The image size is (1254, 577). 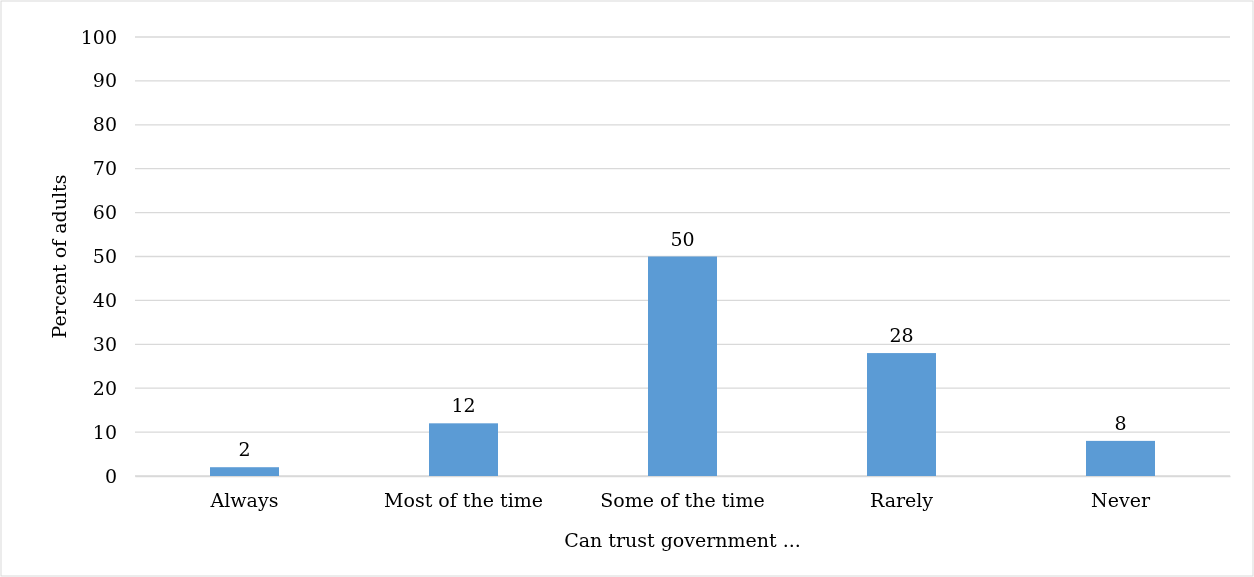 What do you see at coordinates (104, 168) in the screenshot?
I see `y-tick-label: 70` at bounding box center [104, 168].